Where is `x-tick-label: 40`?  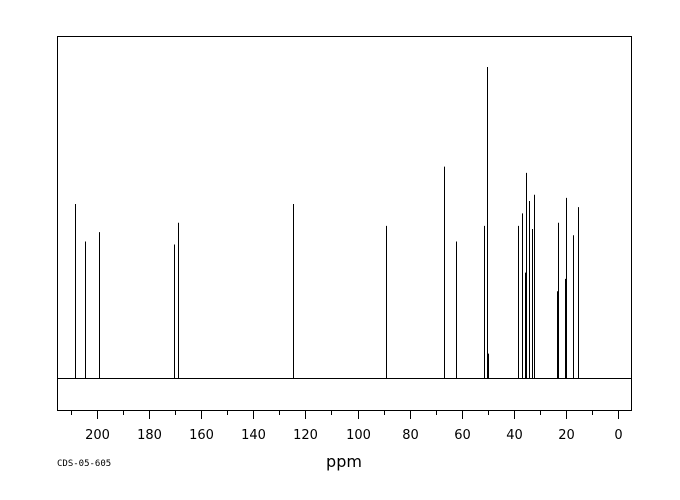
x-tick-label: 40 is located at coordinates (514, 435).